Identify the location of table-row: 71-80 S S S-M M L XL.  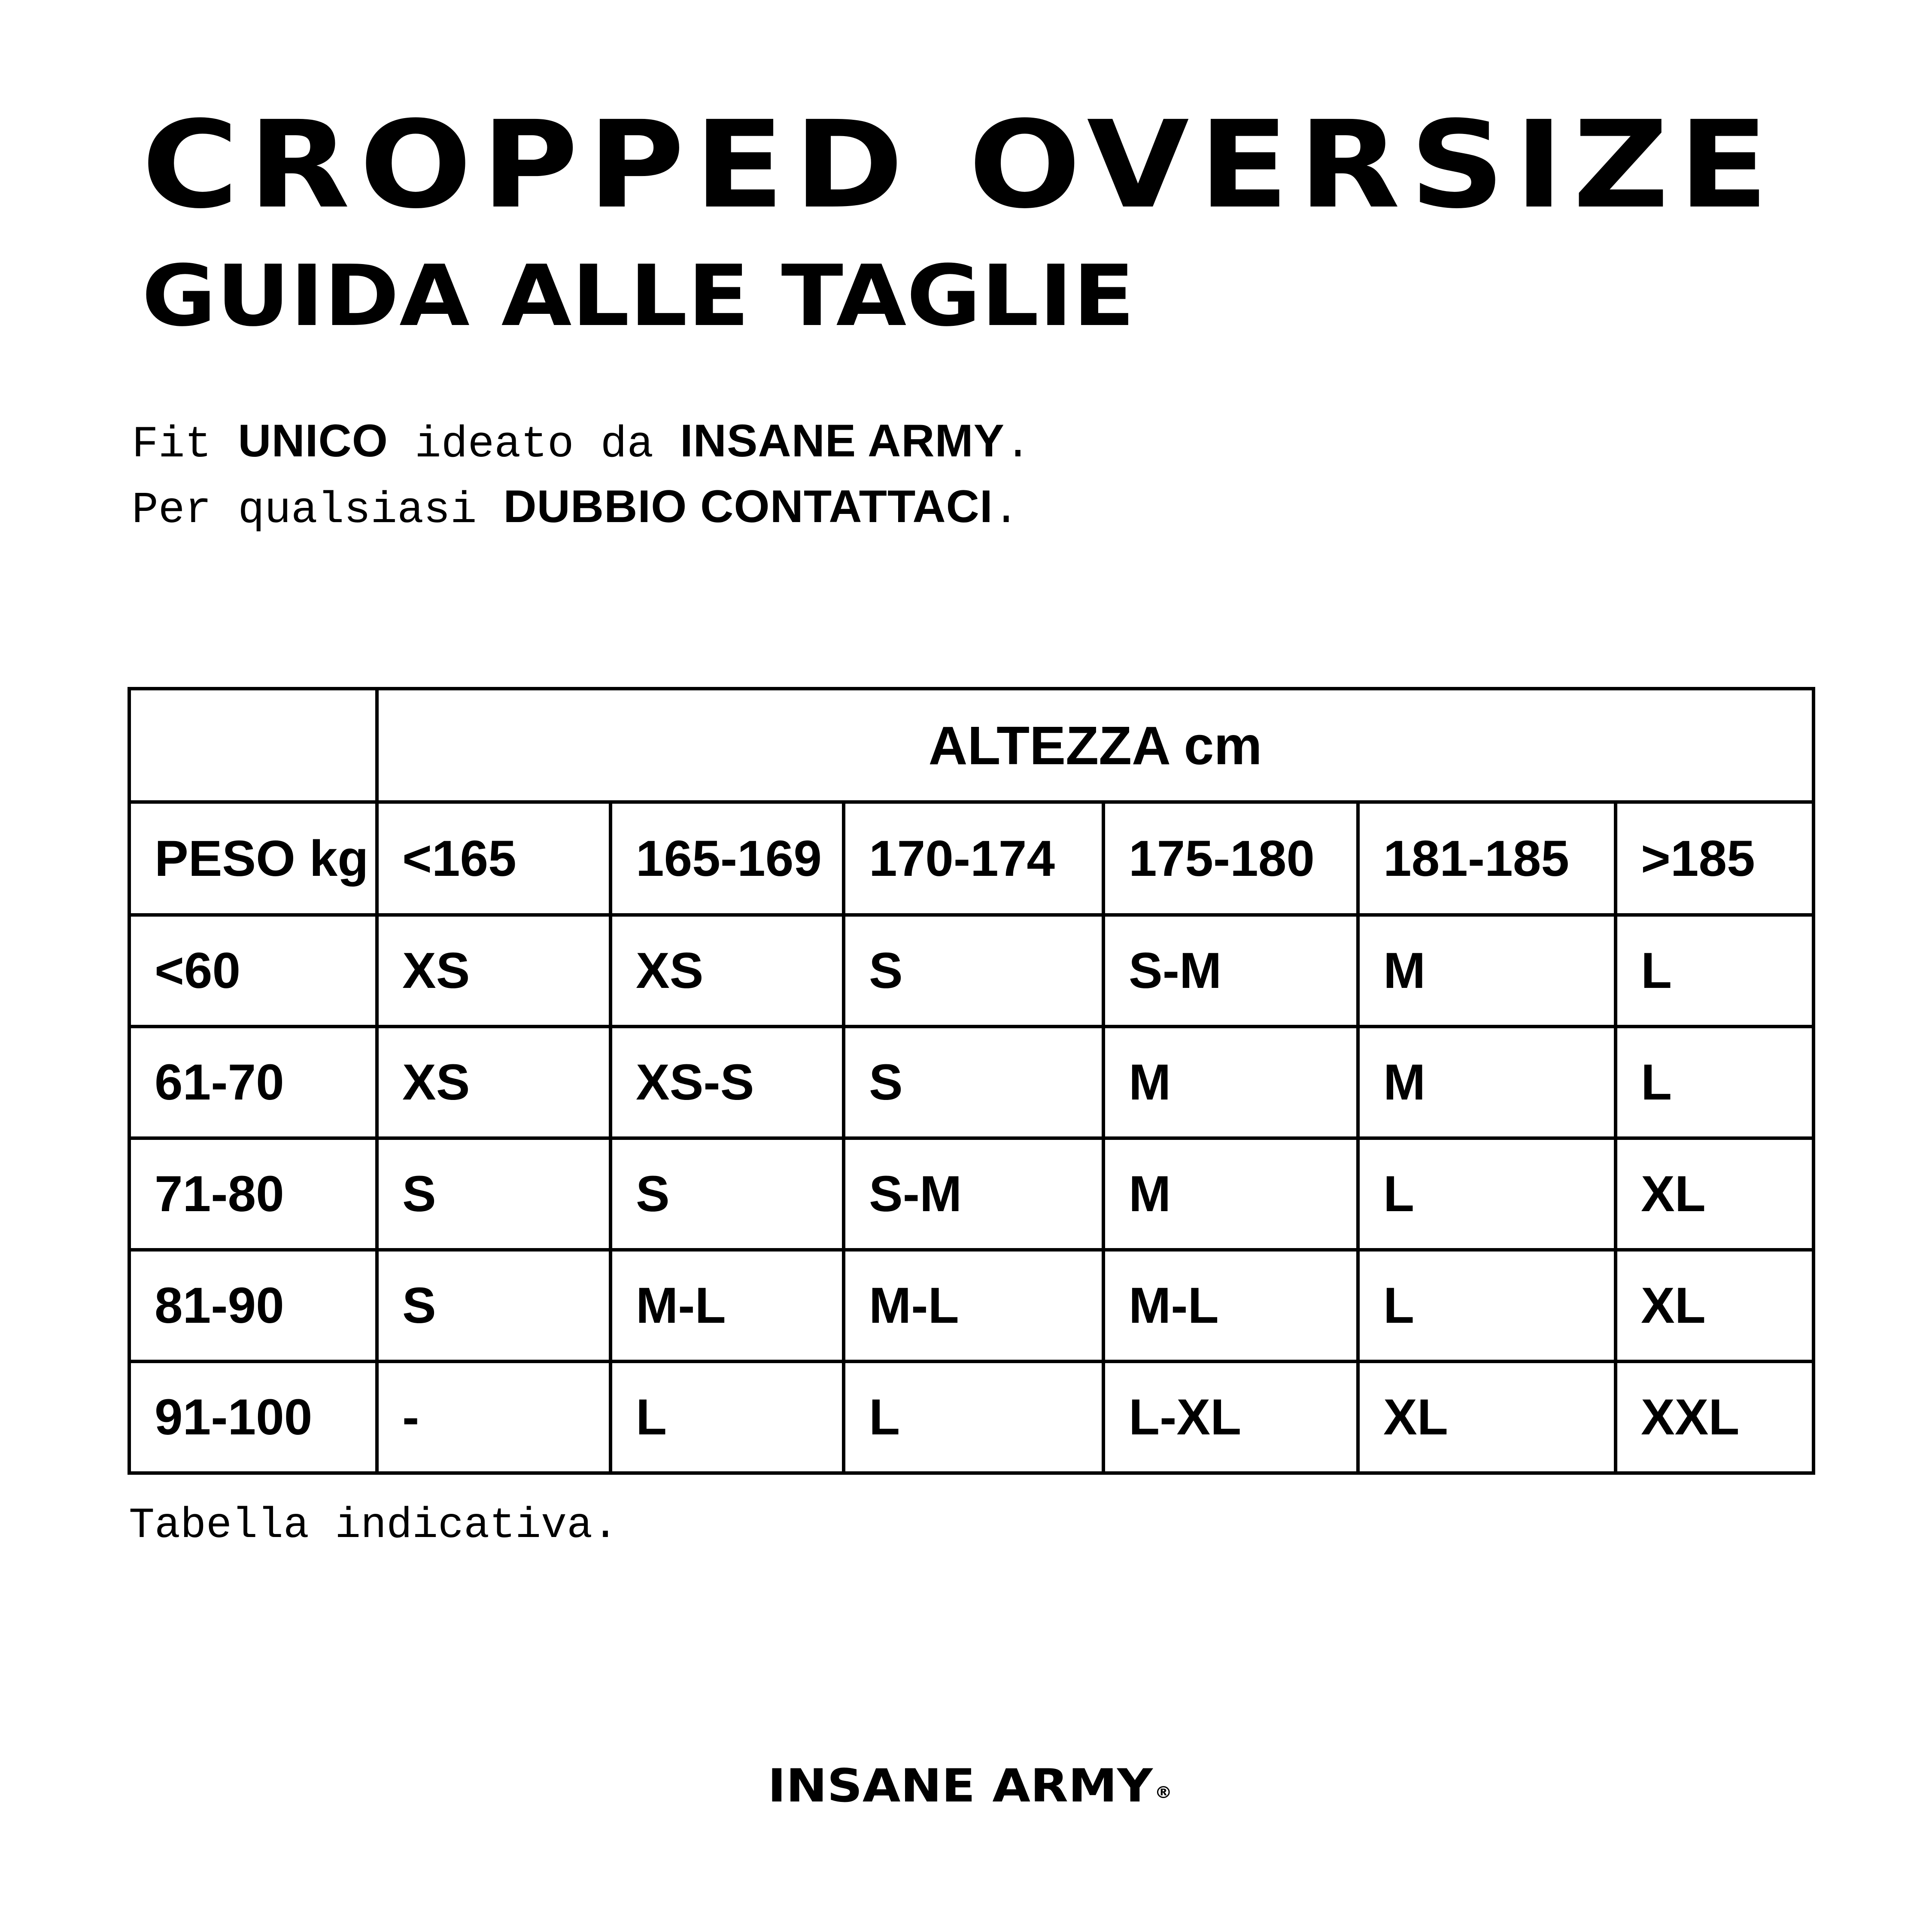
(972, 1194).